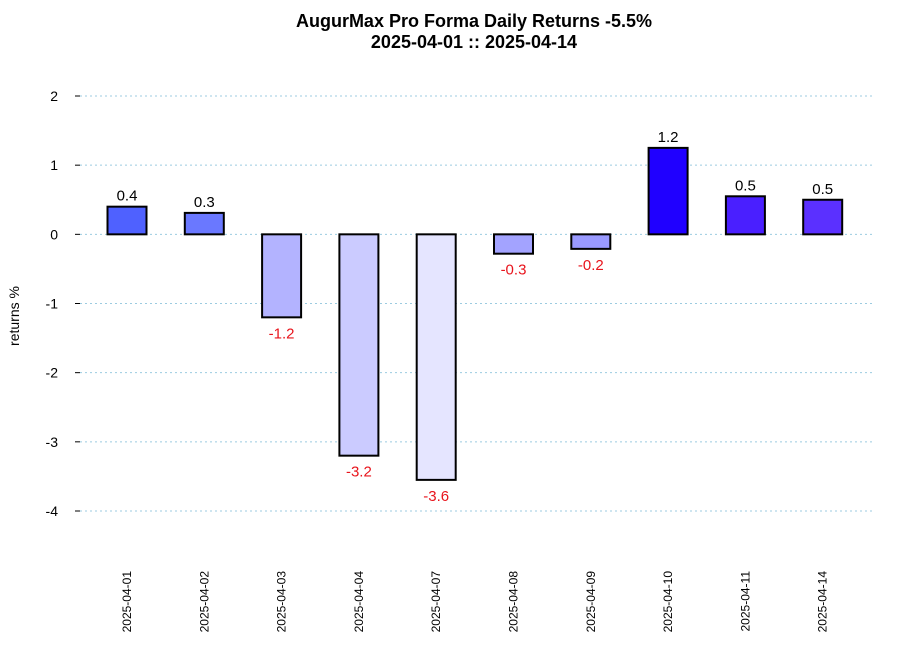 This screenshot has height=648, width=912. Describe the element at coordinates (474, 21) in the screenshot. I see `chart-title: AugurMax Pro Forma Daily Returns -5.5%` at that location.